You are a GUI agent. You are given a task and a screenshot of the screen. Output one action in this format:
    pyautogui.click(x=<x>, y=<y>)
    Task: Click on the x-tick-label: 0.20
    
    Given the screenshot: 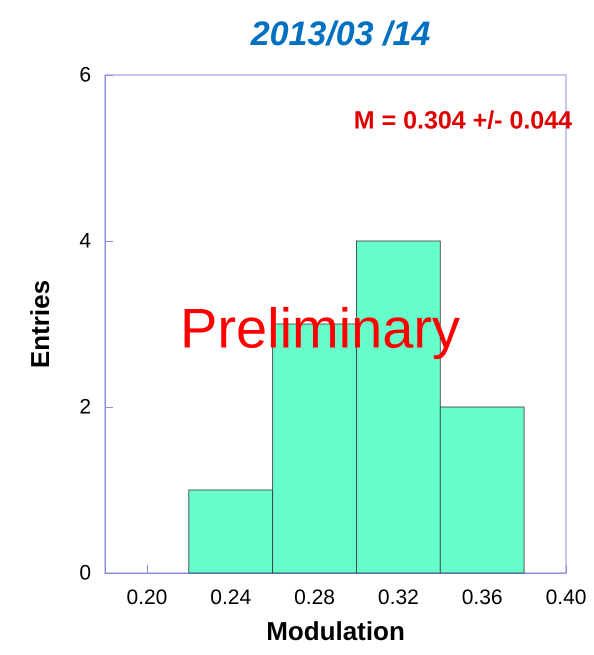 What is the action you would take?
    pyautogui.click(x=147, y=597)
    